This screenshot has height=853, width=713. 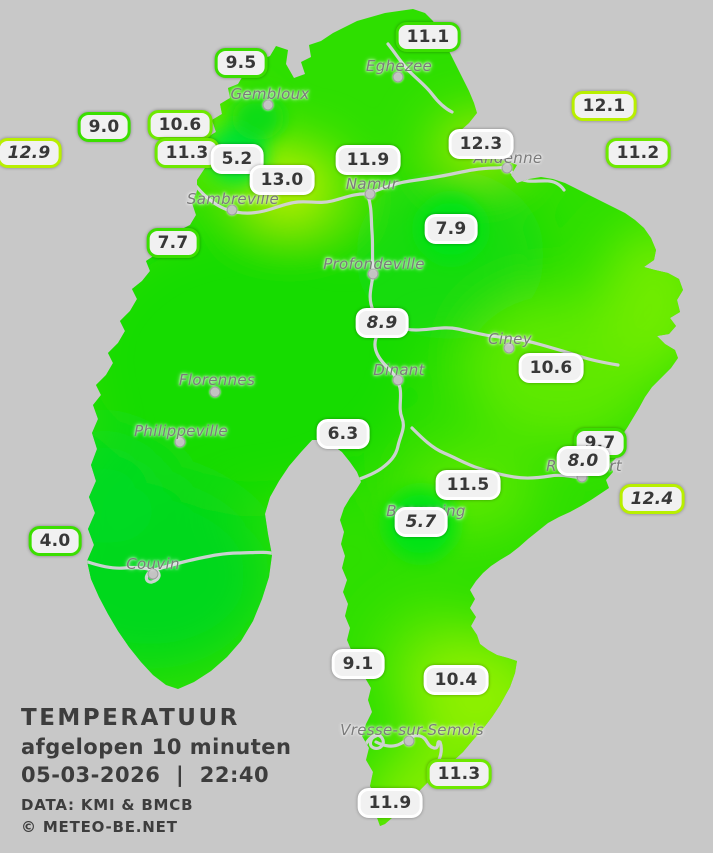 What do you see at coordinates (509, 348) in the screenshot?
I see `city-dot-ciney` at bounding box center [509, 348].